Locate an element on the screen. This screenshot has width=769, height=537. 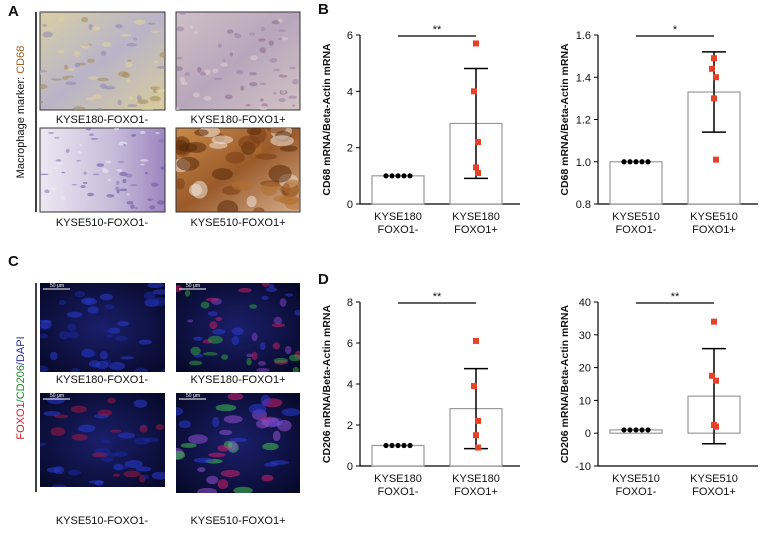
side-label-part: CD68 is located at coordinates (21, 60).